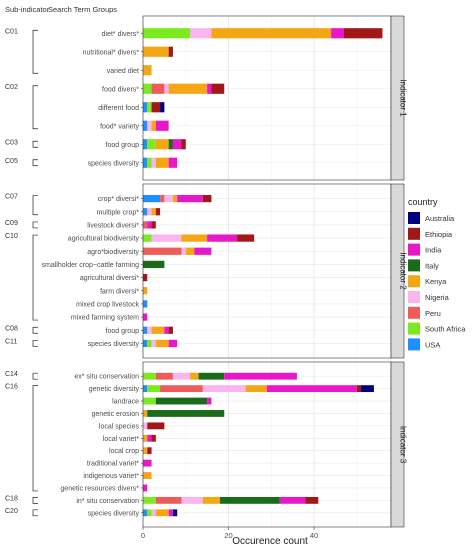  Describe the element at coordinates (154, 389) in the screenshot. I see `bar-genetic-diversity-south-africa` at that location.